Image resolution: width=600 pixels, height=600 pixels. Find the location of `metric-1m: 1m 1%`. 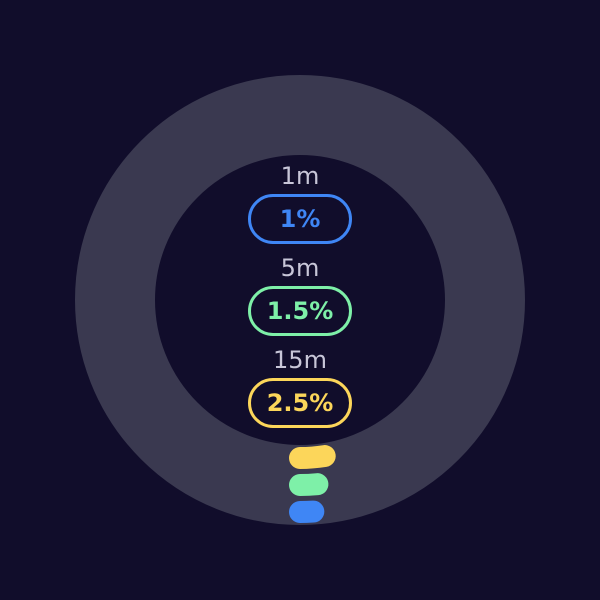

metric-1m: 1m 1% is located at coordinates (300, 201).